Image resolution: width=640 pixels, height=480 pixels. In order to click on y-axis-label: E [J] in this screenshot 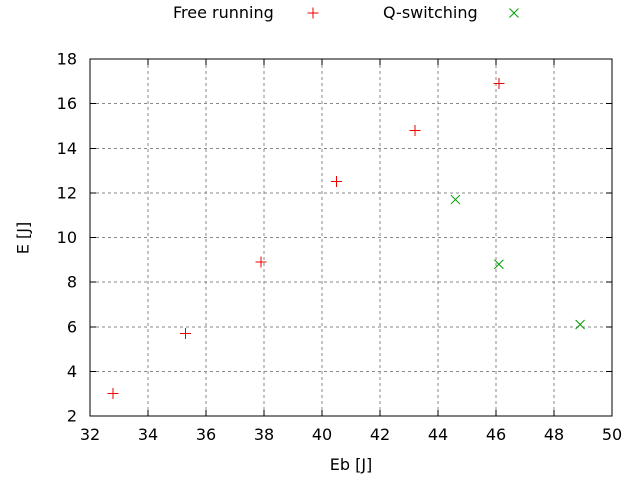, I will do `click(23, 238)`.